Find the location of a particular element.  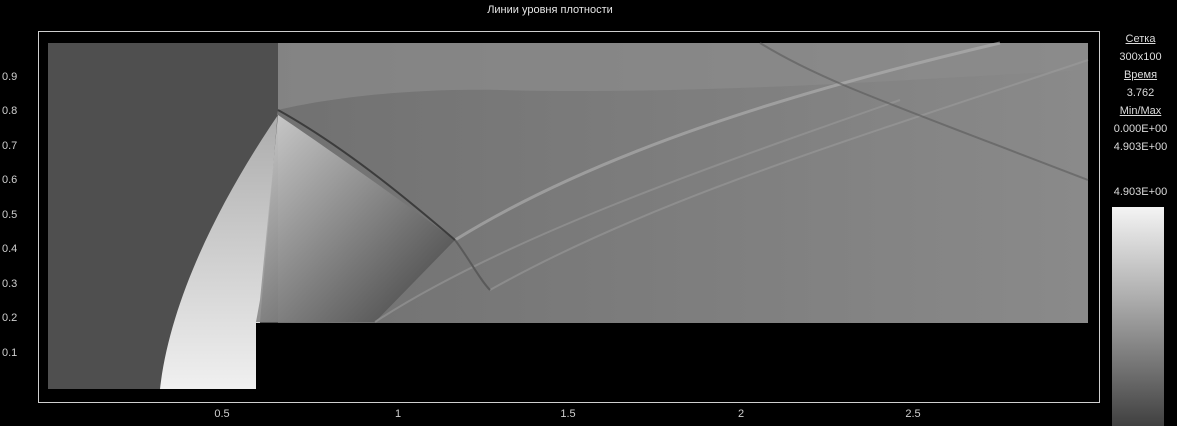

time-label: Время is located at coordinates (1140, 75).